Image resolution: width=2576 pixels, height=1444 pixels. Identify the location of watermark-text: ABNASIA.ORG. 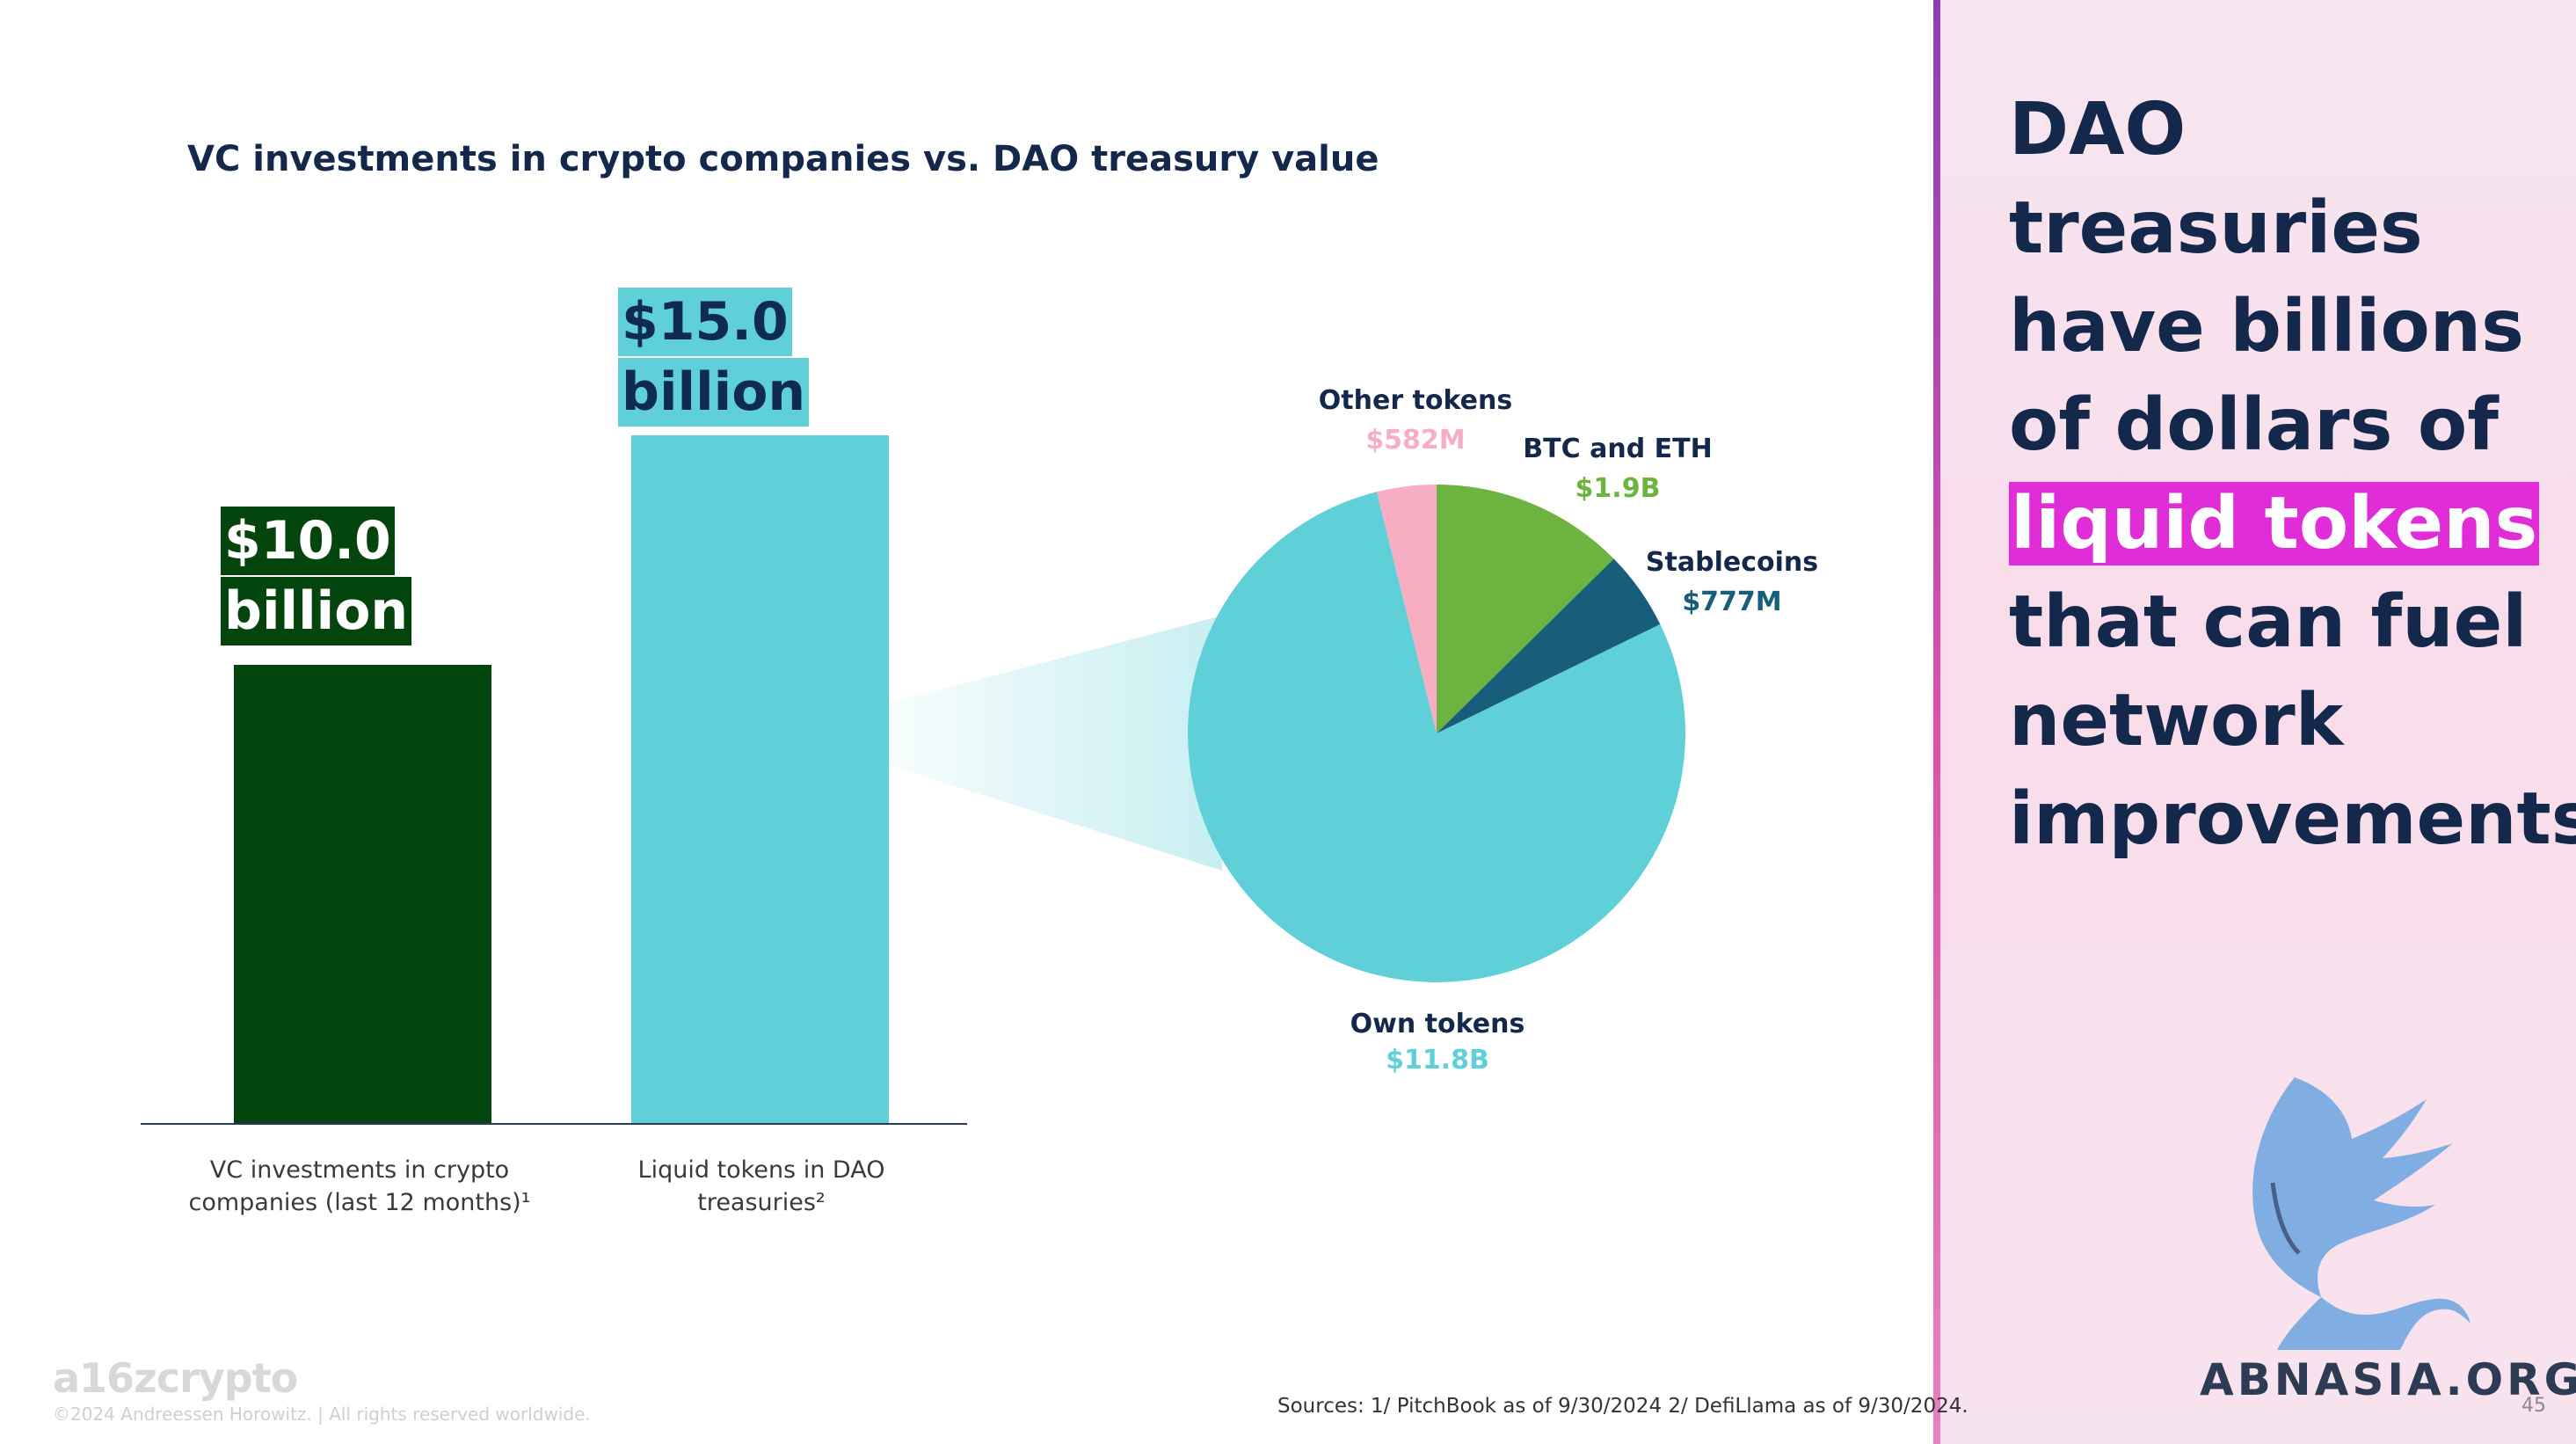
(2388, 1379).